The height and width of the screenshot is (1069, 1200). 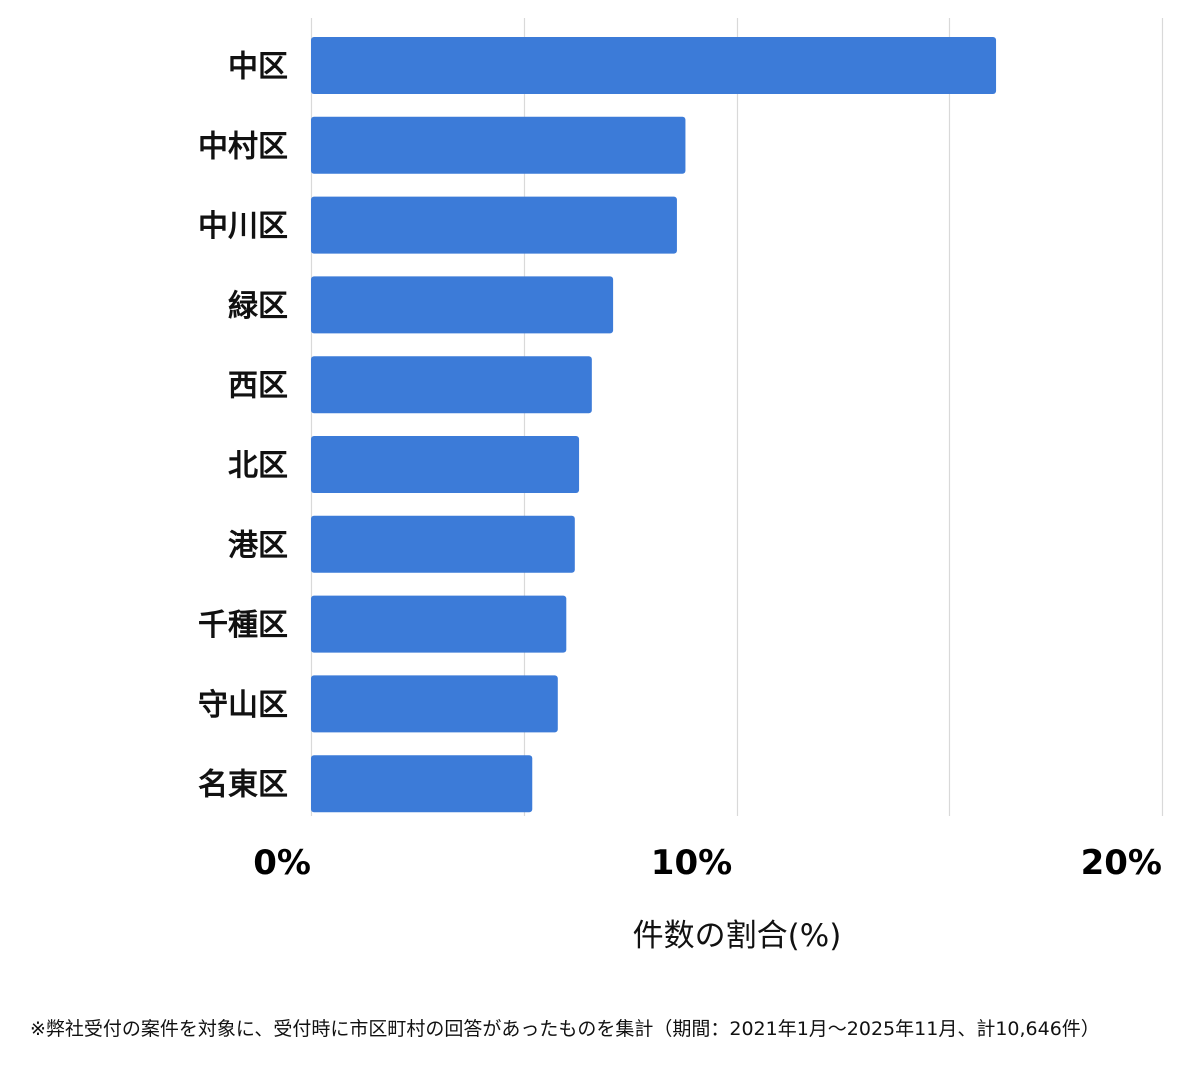 I want to click on category-label: 中区, so click(x=258, y=67).